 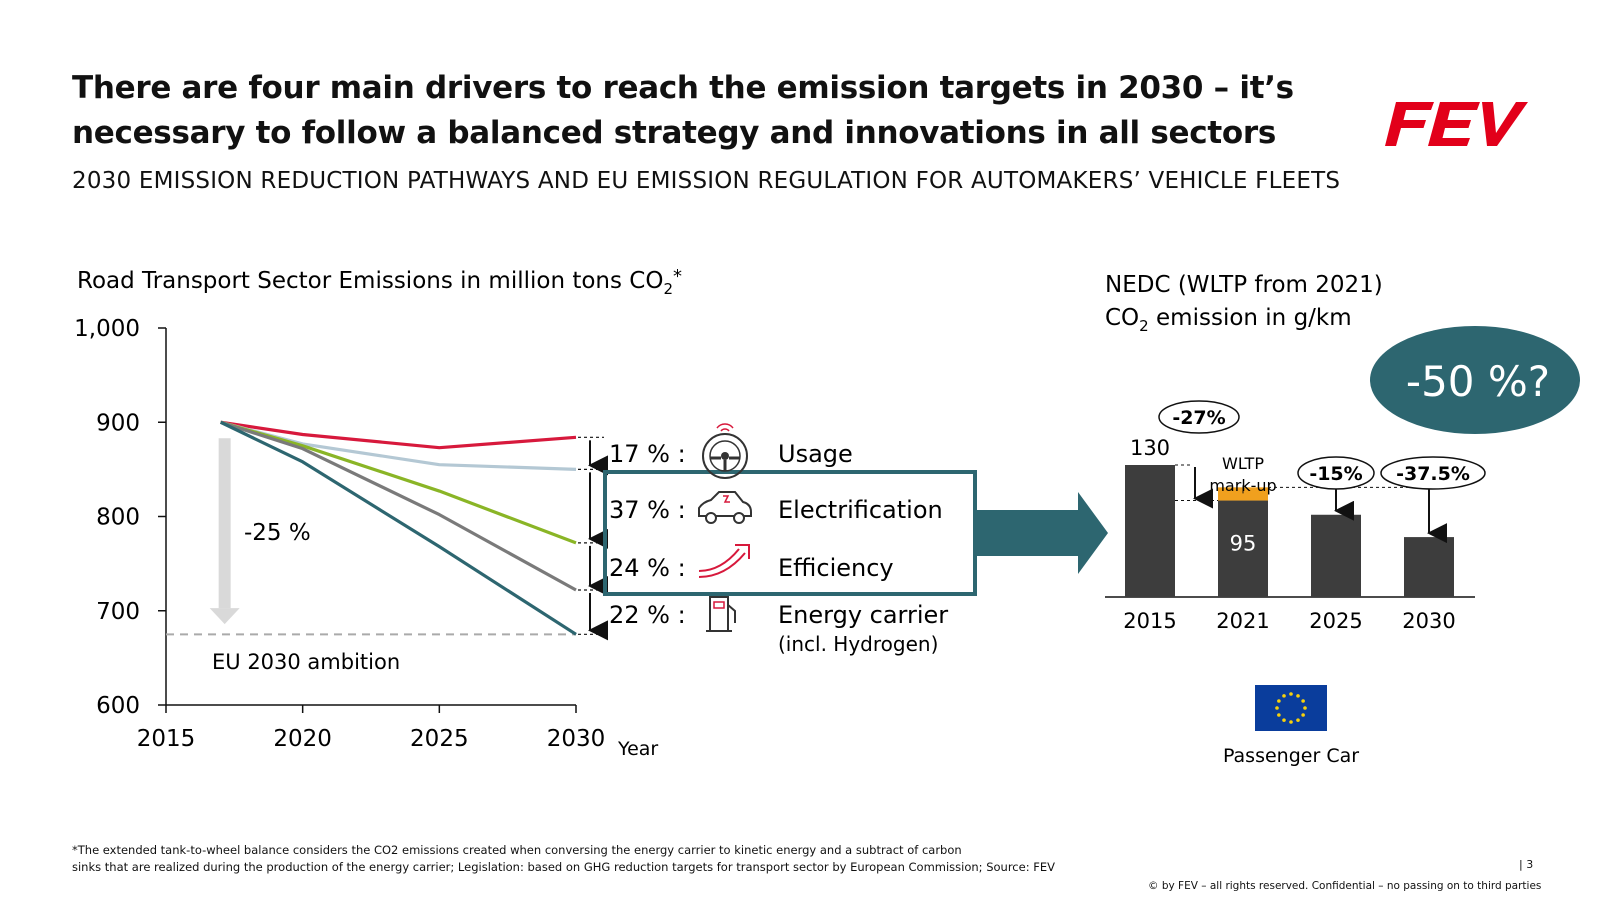 I want to click on driver-energy-label: Energy carrier, so click(x=863, y=615).